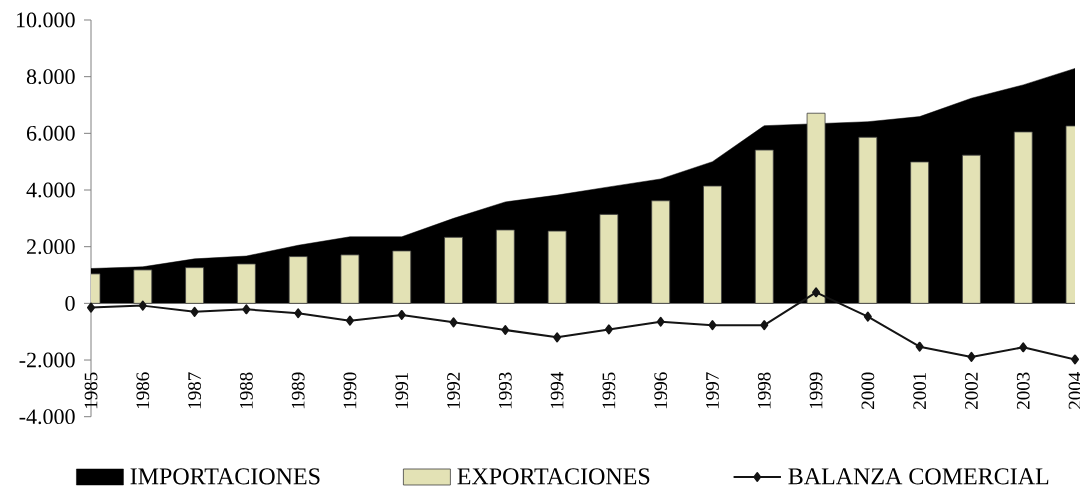 Image resolution: width=1080 pixels, height=491 pixels. I want to click on y-tick-label: -4.000, so click(47, 417).